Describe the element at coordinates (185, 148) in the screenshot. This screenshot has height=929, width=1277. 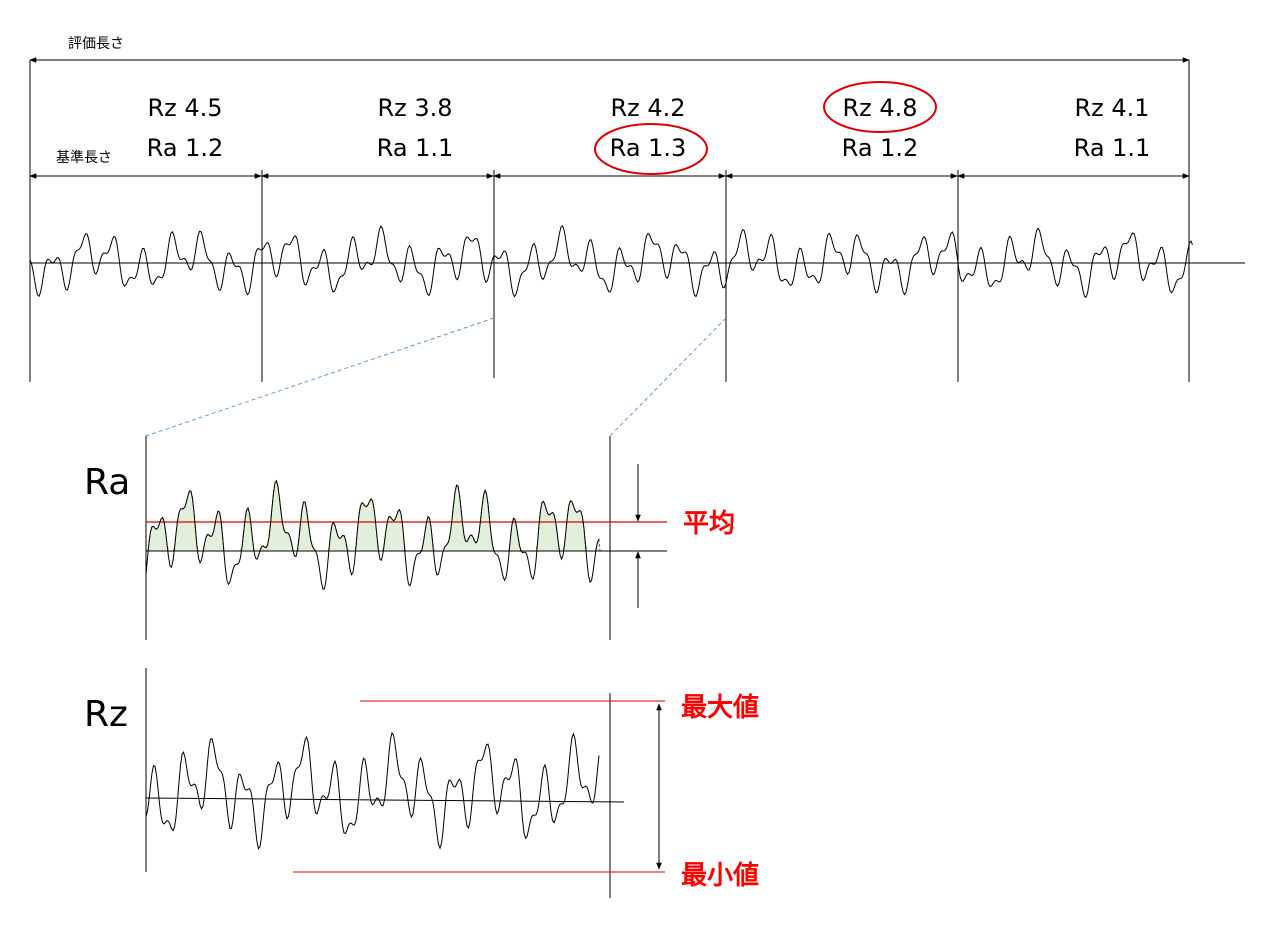
I see `segment-1-ra: Ra 1.2` at that location.